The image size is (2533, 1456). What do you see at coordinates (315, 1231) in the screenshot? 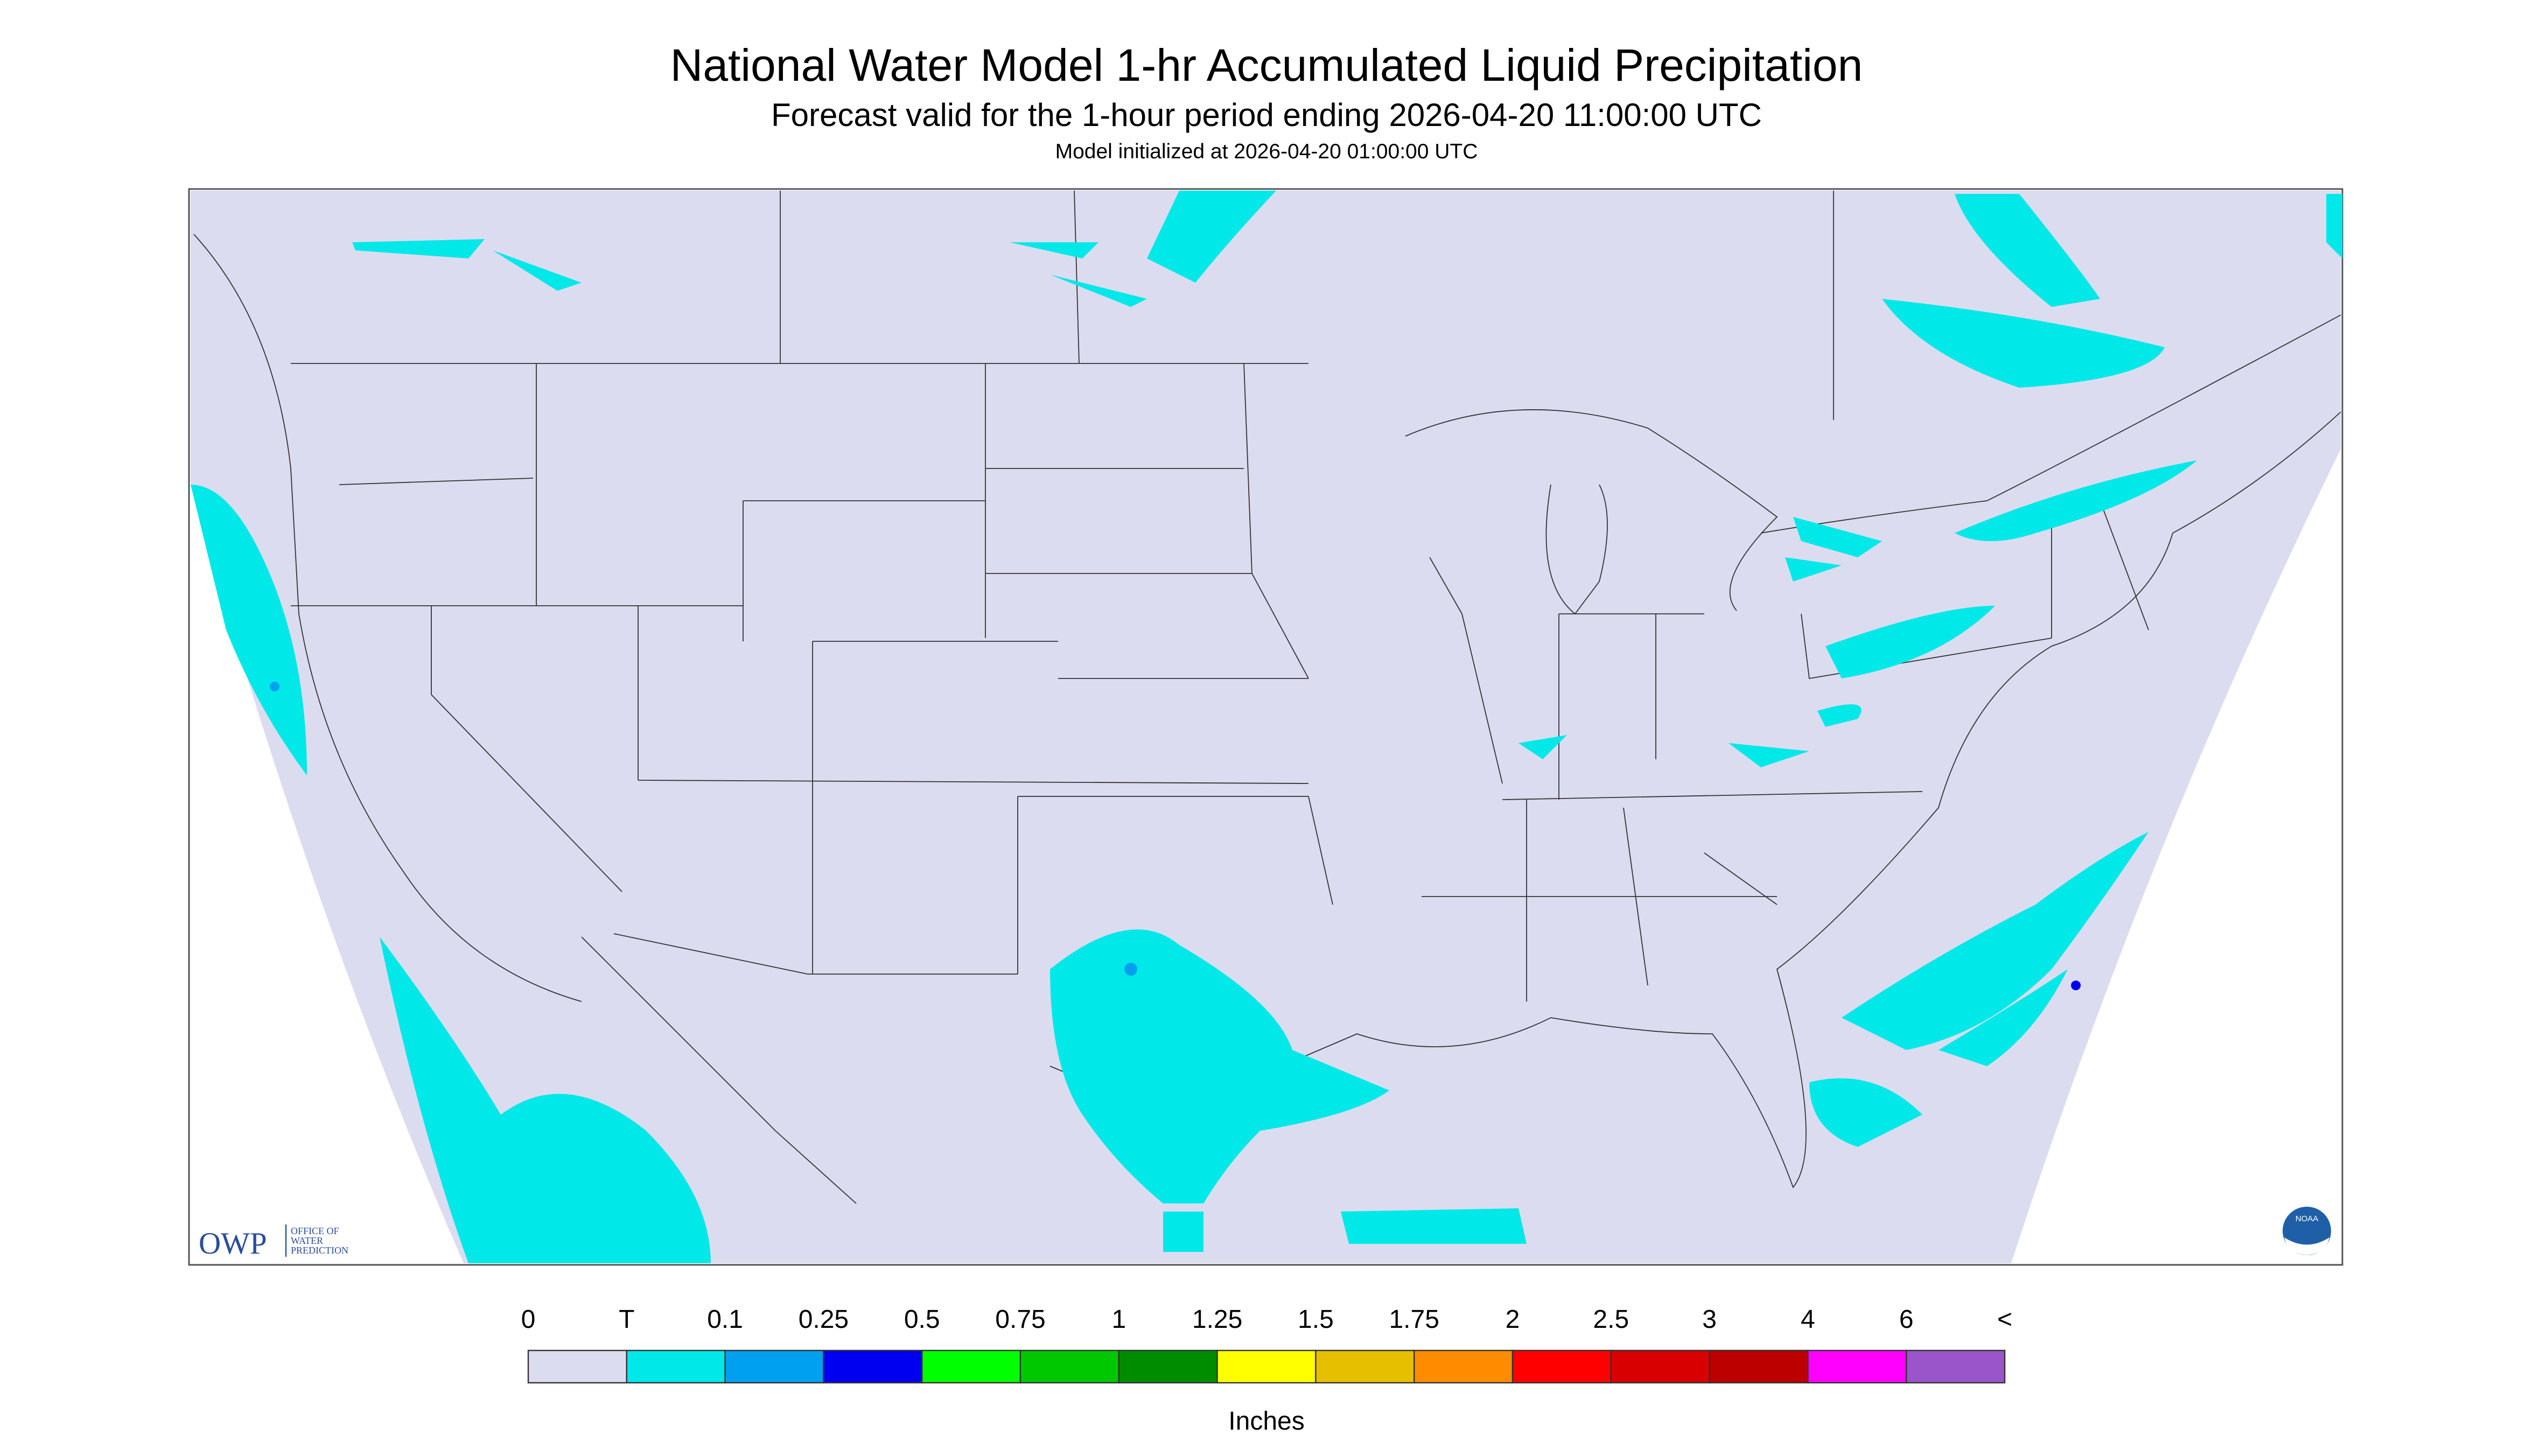
I see `logo-line: OFFICE OF` at bounding box center [315, 1231].